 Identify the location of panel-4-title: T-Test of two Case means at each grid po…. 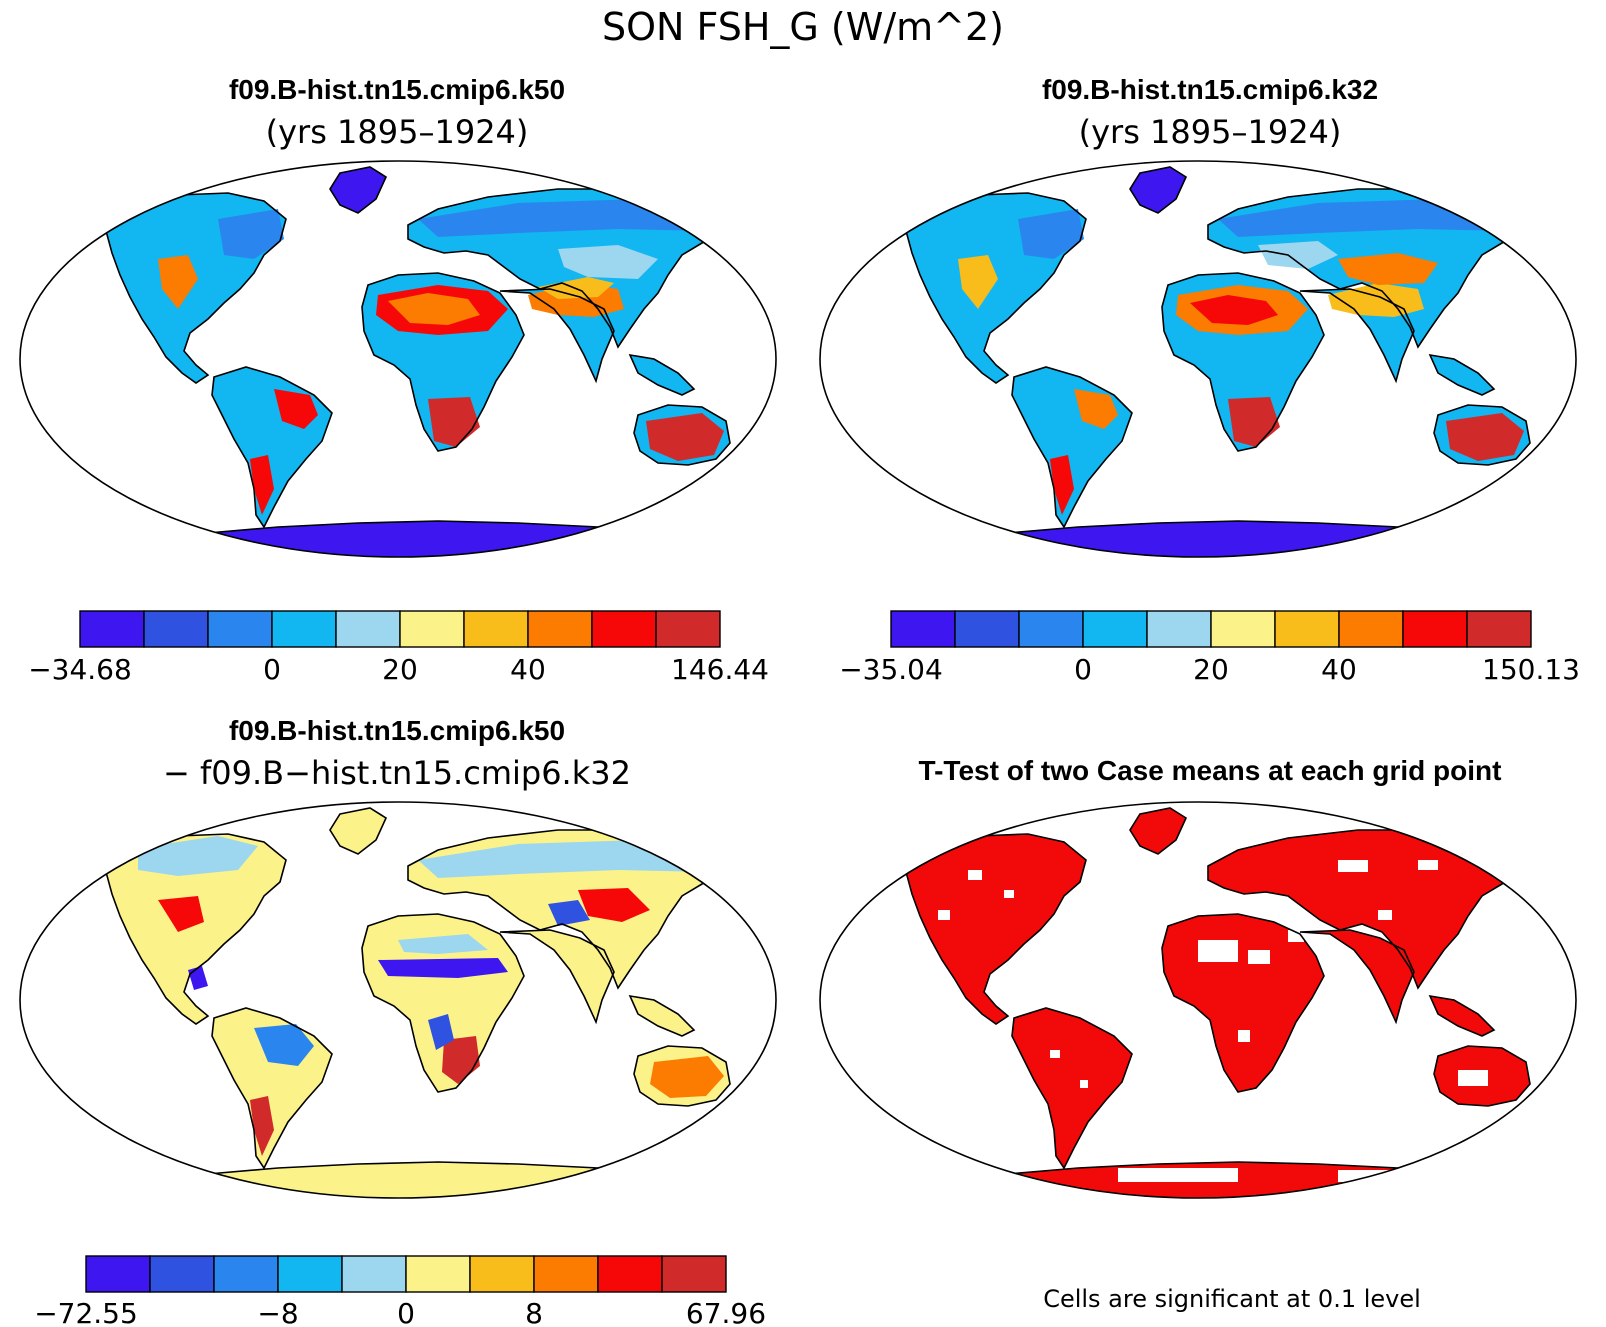
(1210, 770).